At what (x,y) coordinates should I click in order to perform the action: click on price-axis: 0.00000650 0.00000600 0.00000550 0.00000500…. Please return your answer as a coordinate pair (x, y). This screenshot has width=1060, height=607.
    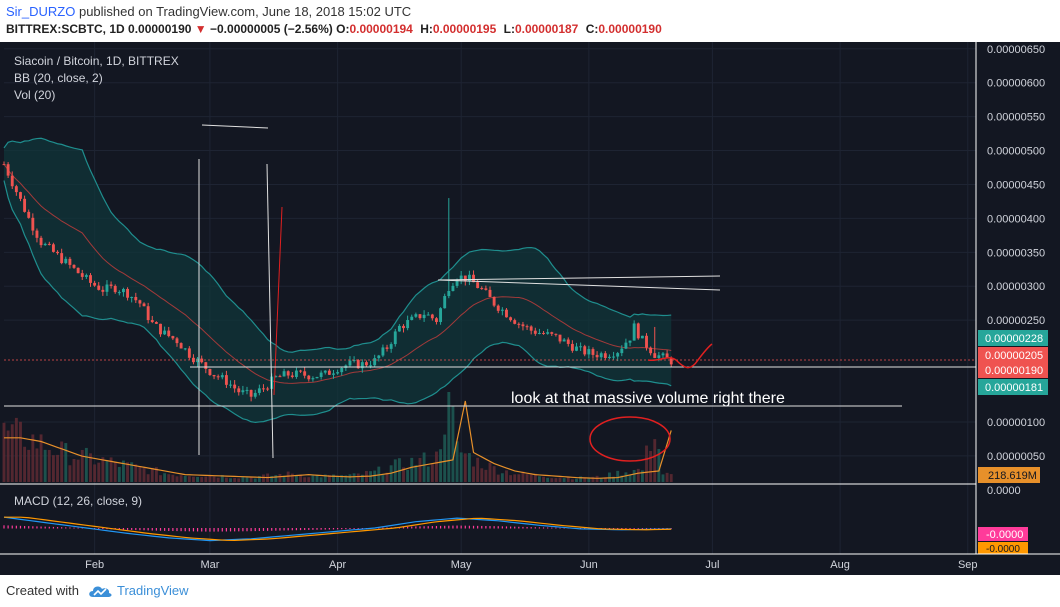
    Looking at the image, I should click on (1017, 298).